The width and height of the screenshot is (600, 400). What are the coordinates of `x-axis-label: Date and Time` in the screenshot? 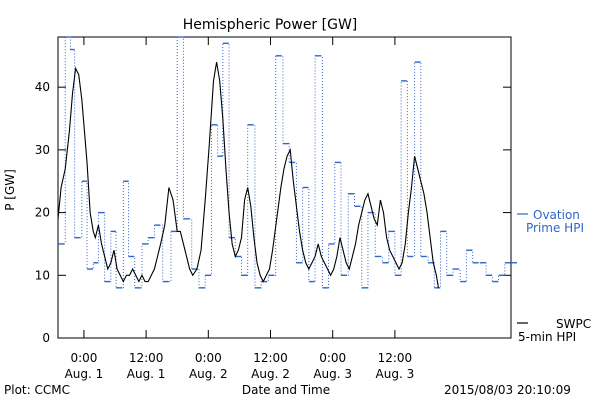 It's located at (286, 390).